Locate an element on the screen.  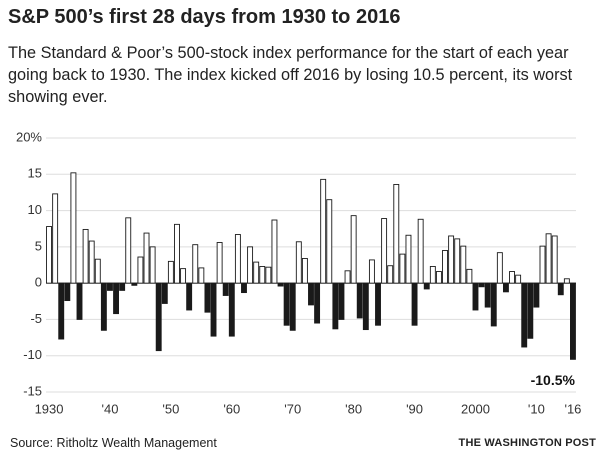
y-tick-label: 10 is located at coordinates (35, 209).